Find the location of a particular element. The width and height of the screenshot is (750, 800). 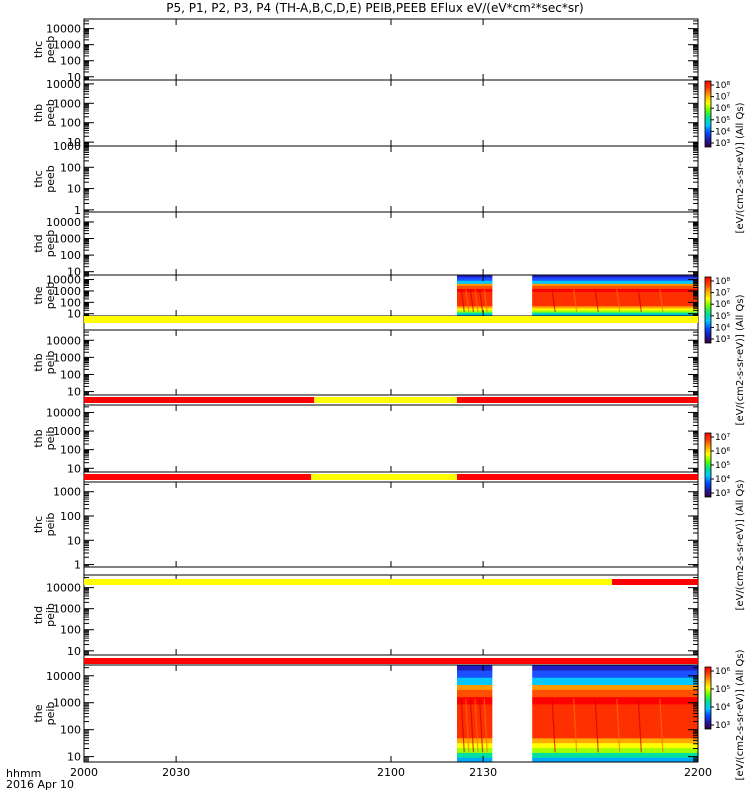

panel-4: 10000 1000 100 10 thdpeeb is located at coordinates (365, 245).